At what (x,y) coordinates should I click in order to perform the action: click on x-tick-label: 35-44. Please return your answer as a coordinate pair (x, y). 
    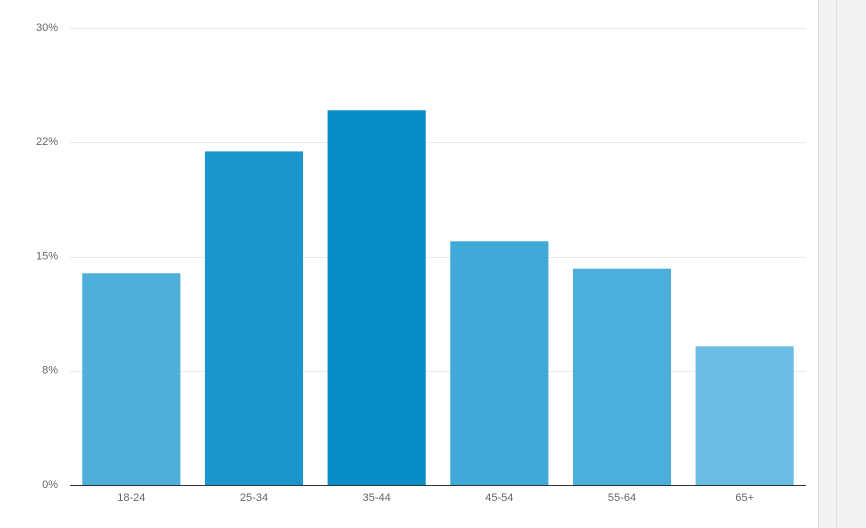
    Looking at the image, I should click on (377, 498).